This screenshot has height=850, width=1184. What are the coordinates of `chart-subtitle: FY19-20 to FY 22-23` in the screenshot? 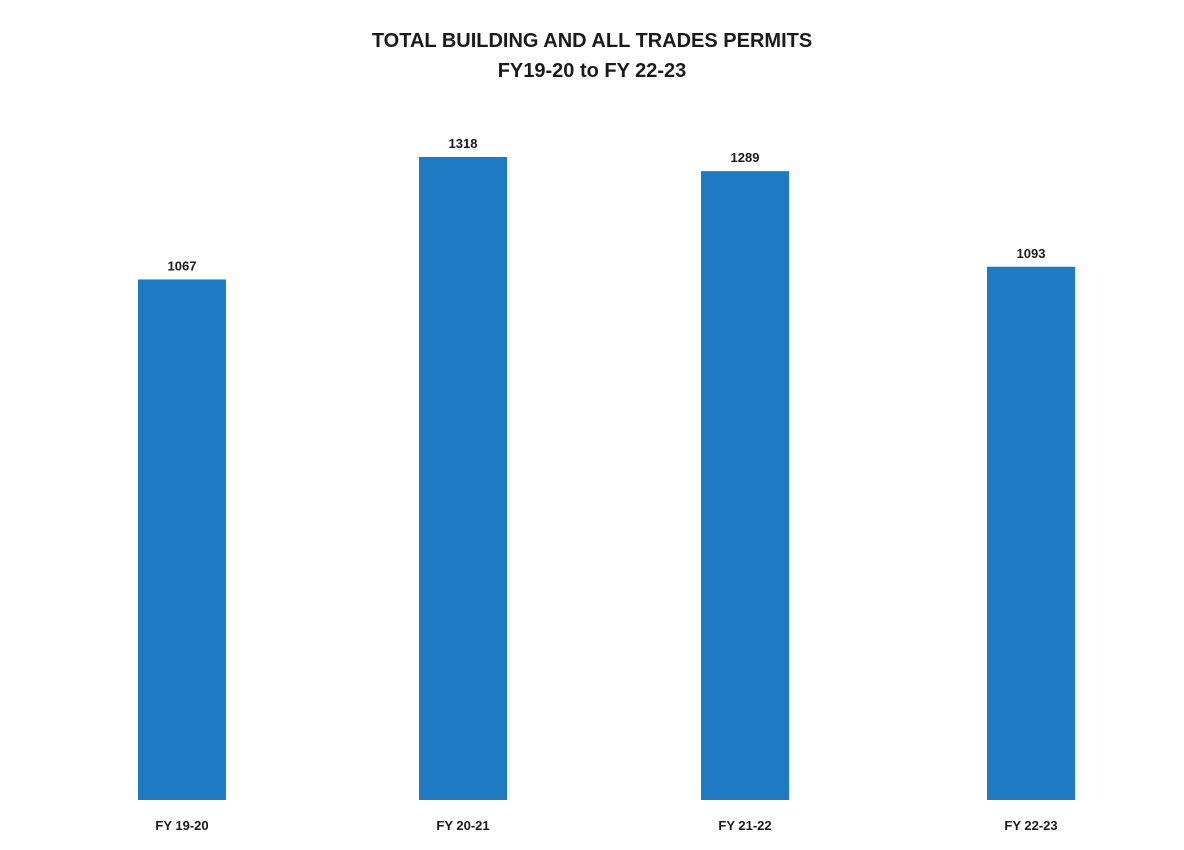 It's located at (592, 71).